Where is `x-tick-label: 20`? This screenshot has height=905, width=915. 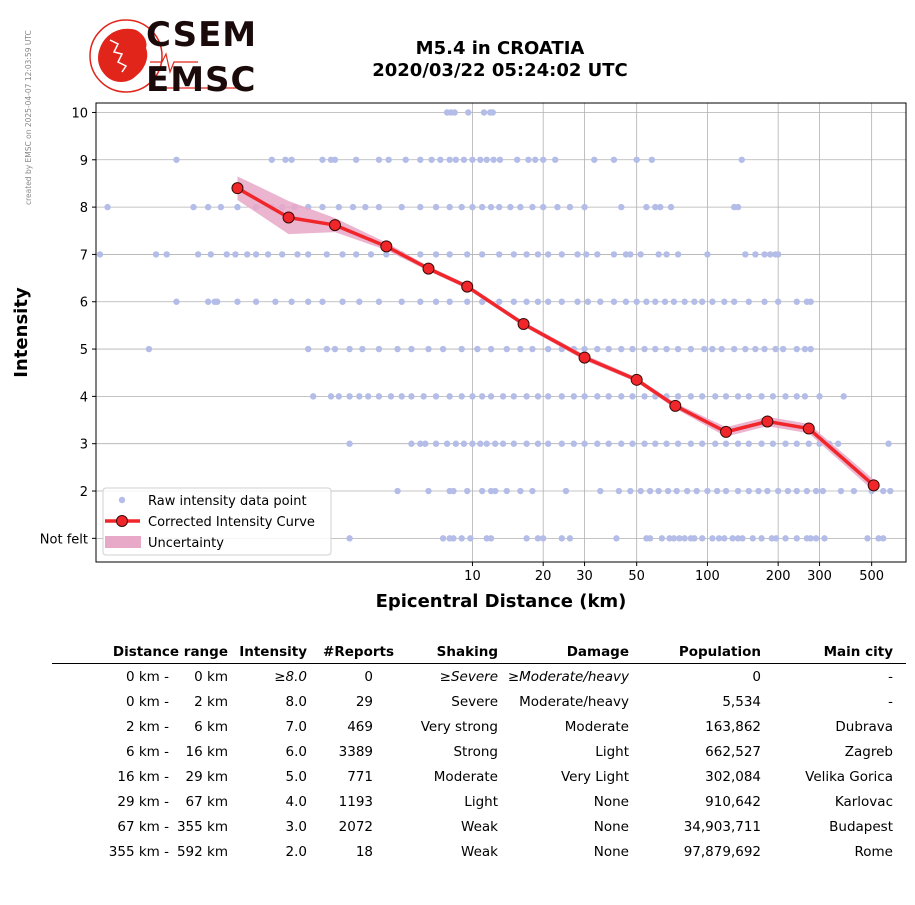
x-tick-label: 20 is located at coordinates (543, 576).